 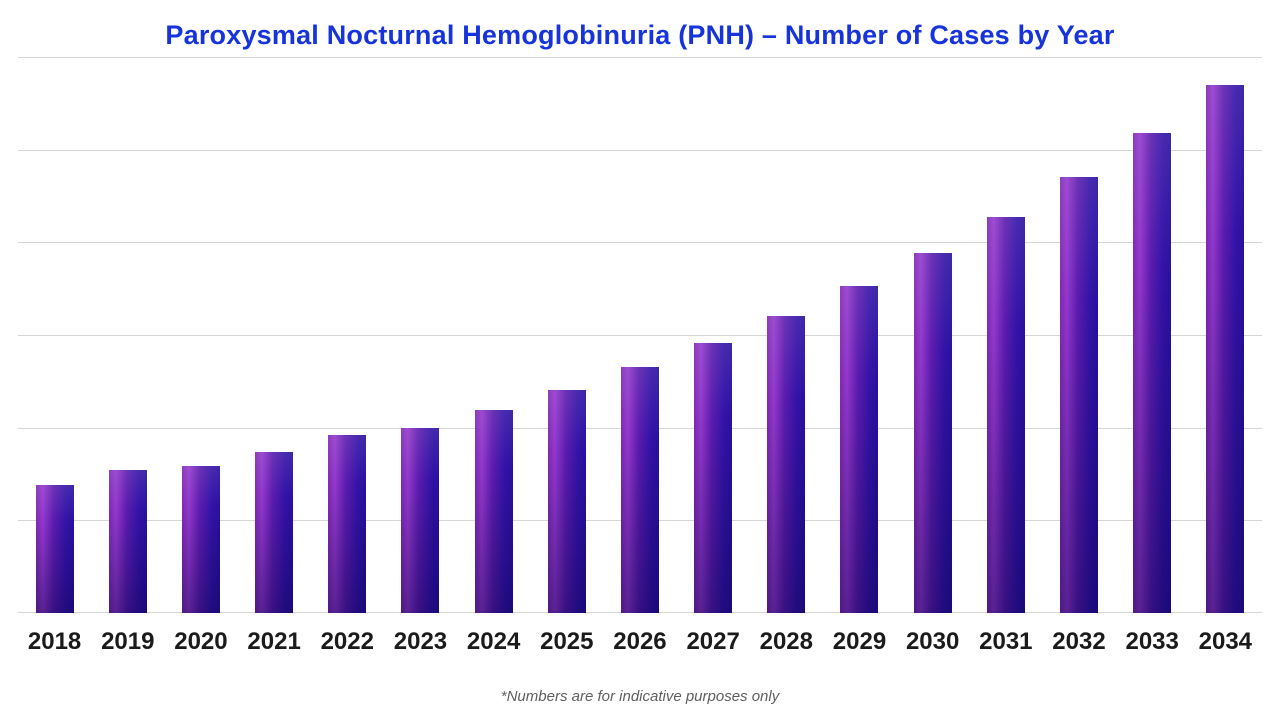 I want to click on bar-cell-2028, so click(x=786, y=335).